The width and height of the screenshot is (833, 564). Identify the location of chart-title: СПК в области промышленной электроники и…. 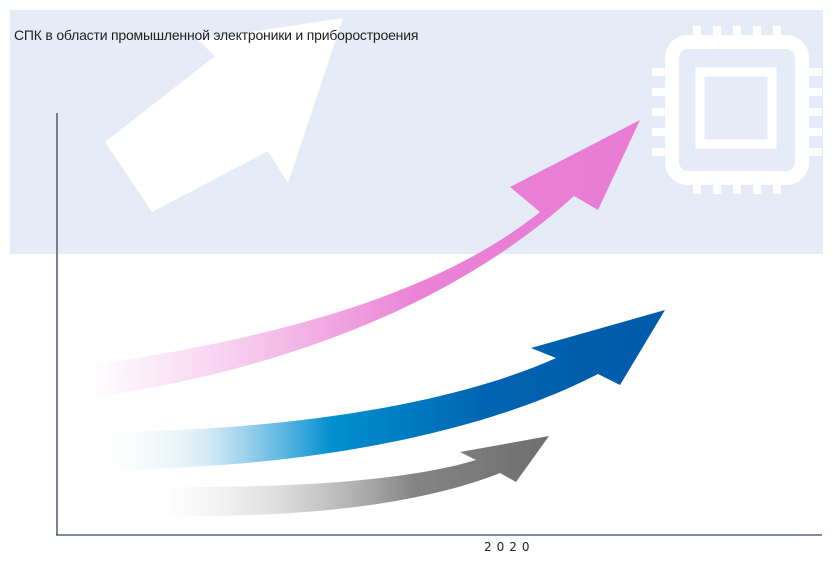
(216, 35).